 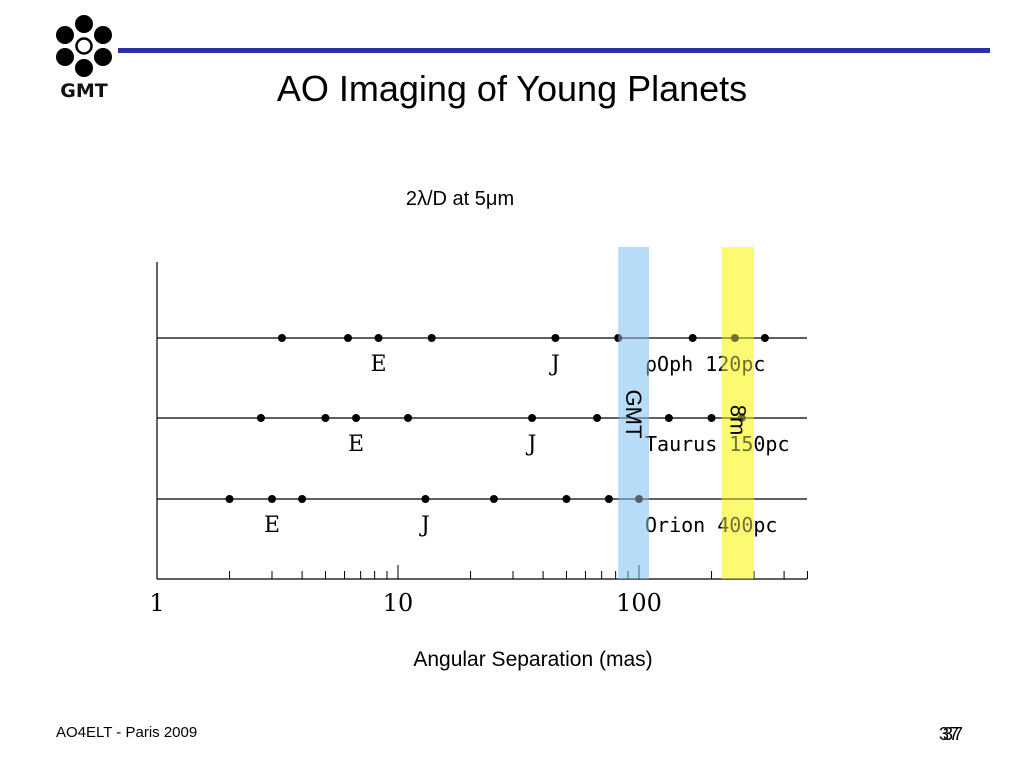 I want to click on page-number-shadow: 37, so click(x=949, y=734).